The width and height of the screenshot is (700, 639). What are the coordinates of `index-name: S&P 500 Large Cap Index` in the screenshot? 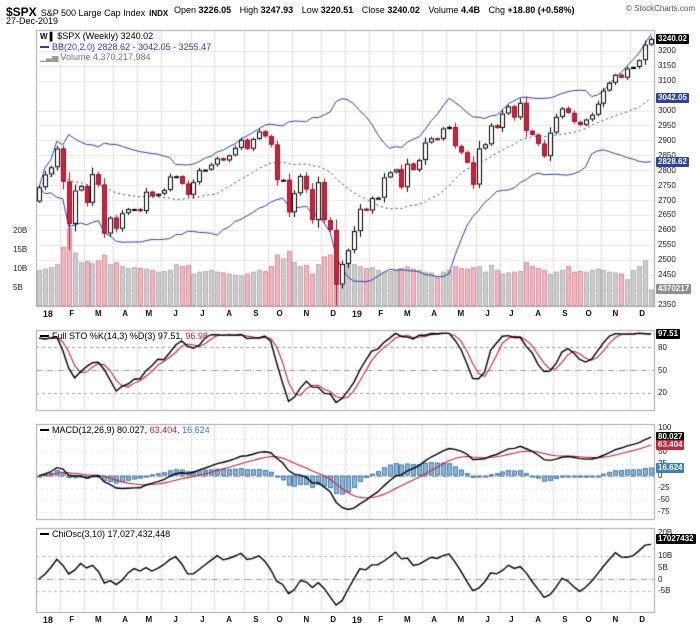 It's located at (93, 13).